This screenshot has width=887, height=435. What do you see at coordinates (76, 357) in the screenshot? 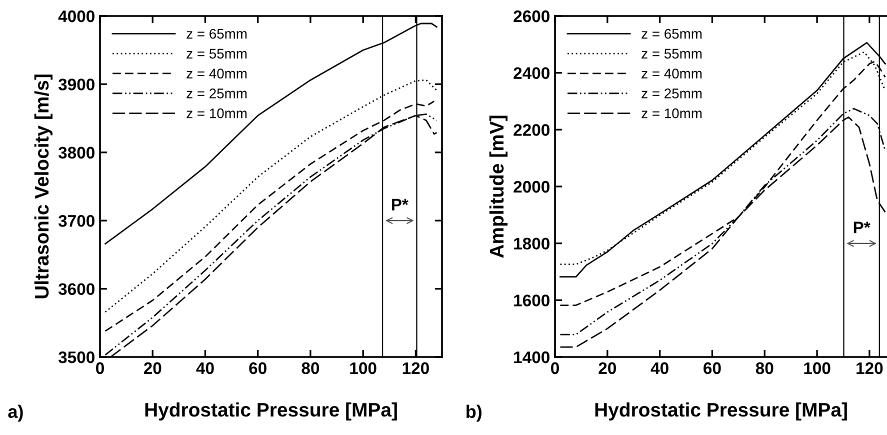
I see `y-tick-label: 3500` at bounding box center [76, 357].